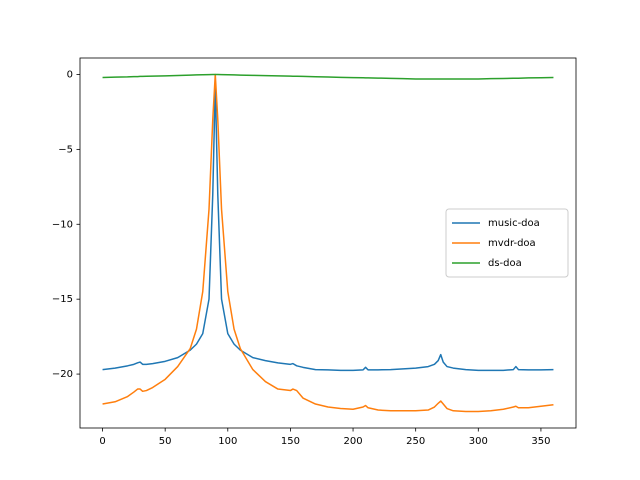  I want to click on x-tick-label: 350, so click(540, 441).